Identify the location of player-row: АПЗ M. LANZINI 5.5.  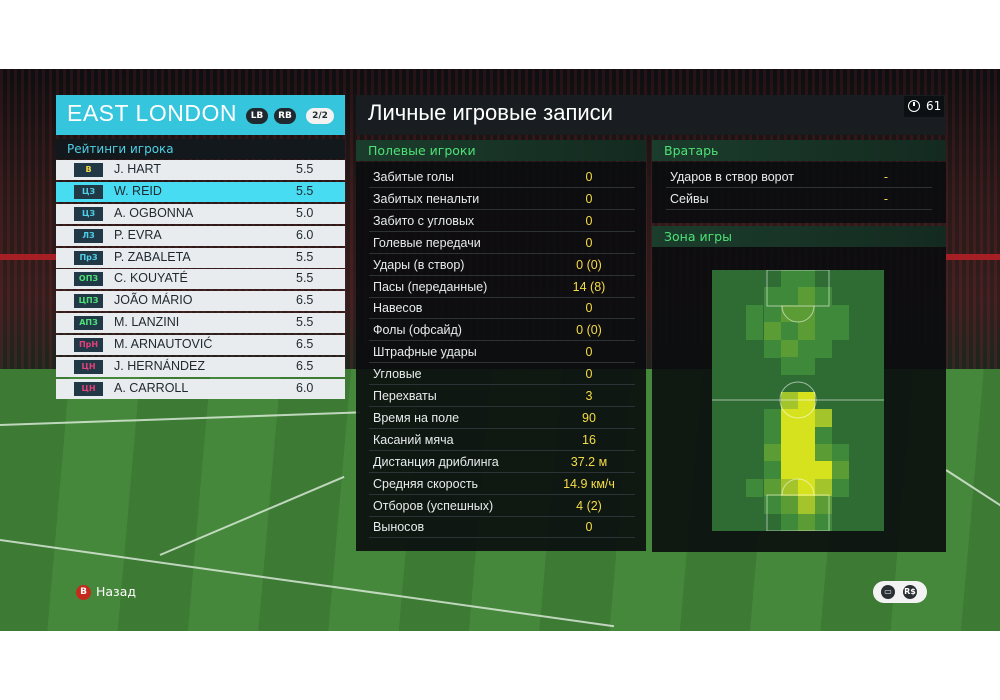
(200, 323).